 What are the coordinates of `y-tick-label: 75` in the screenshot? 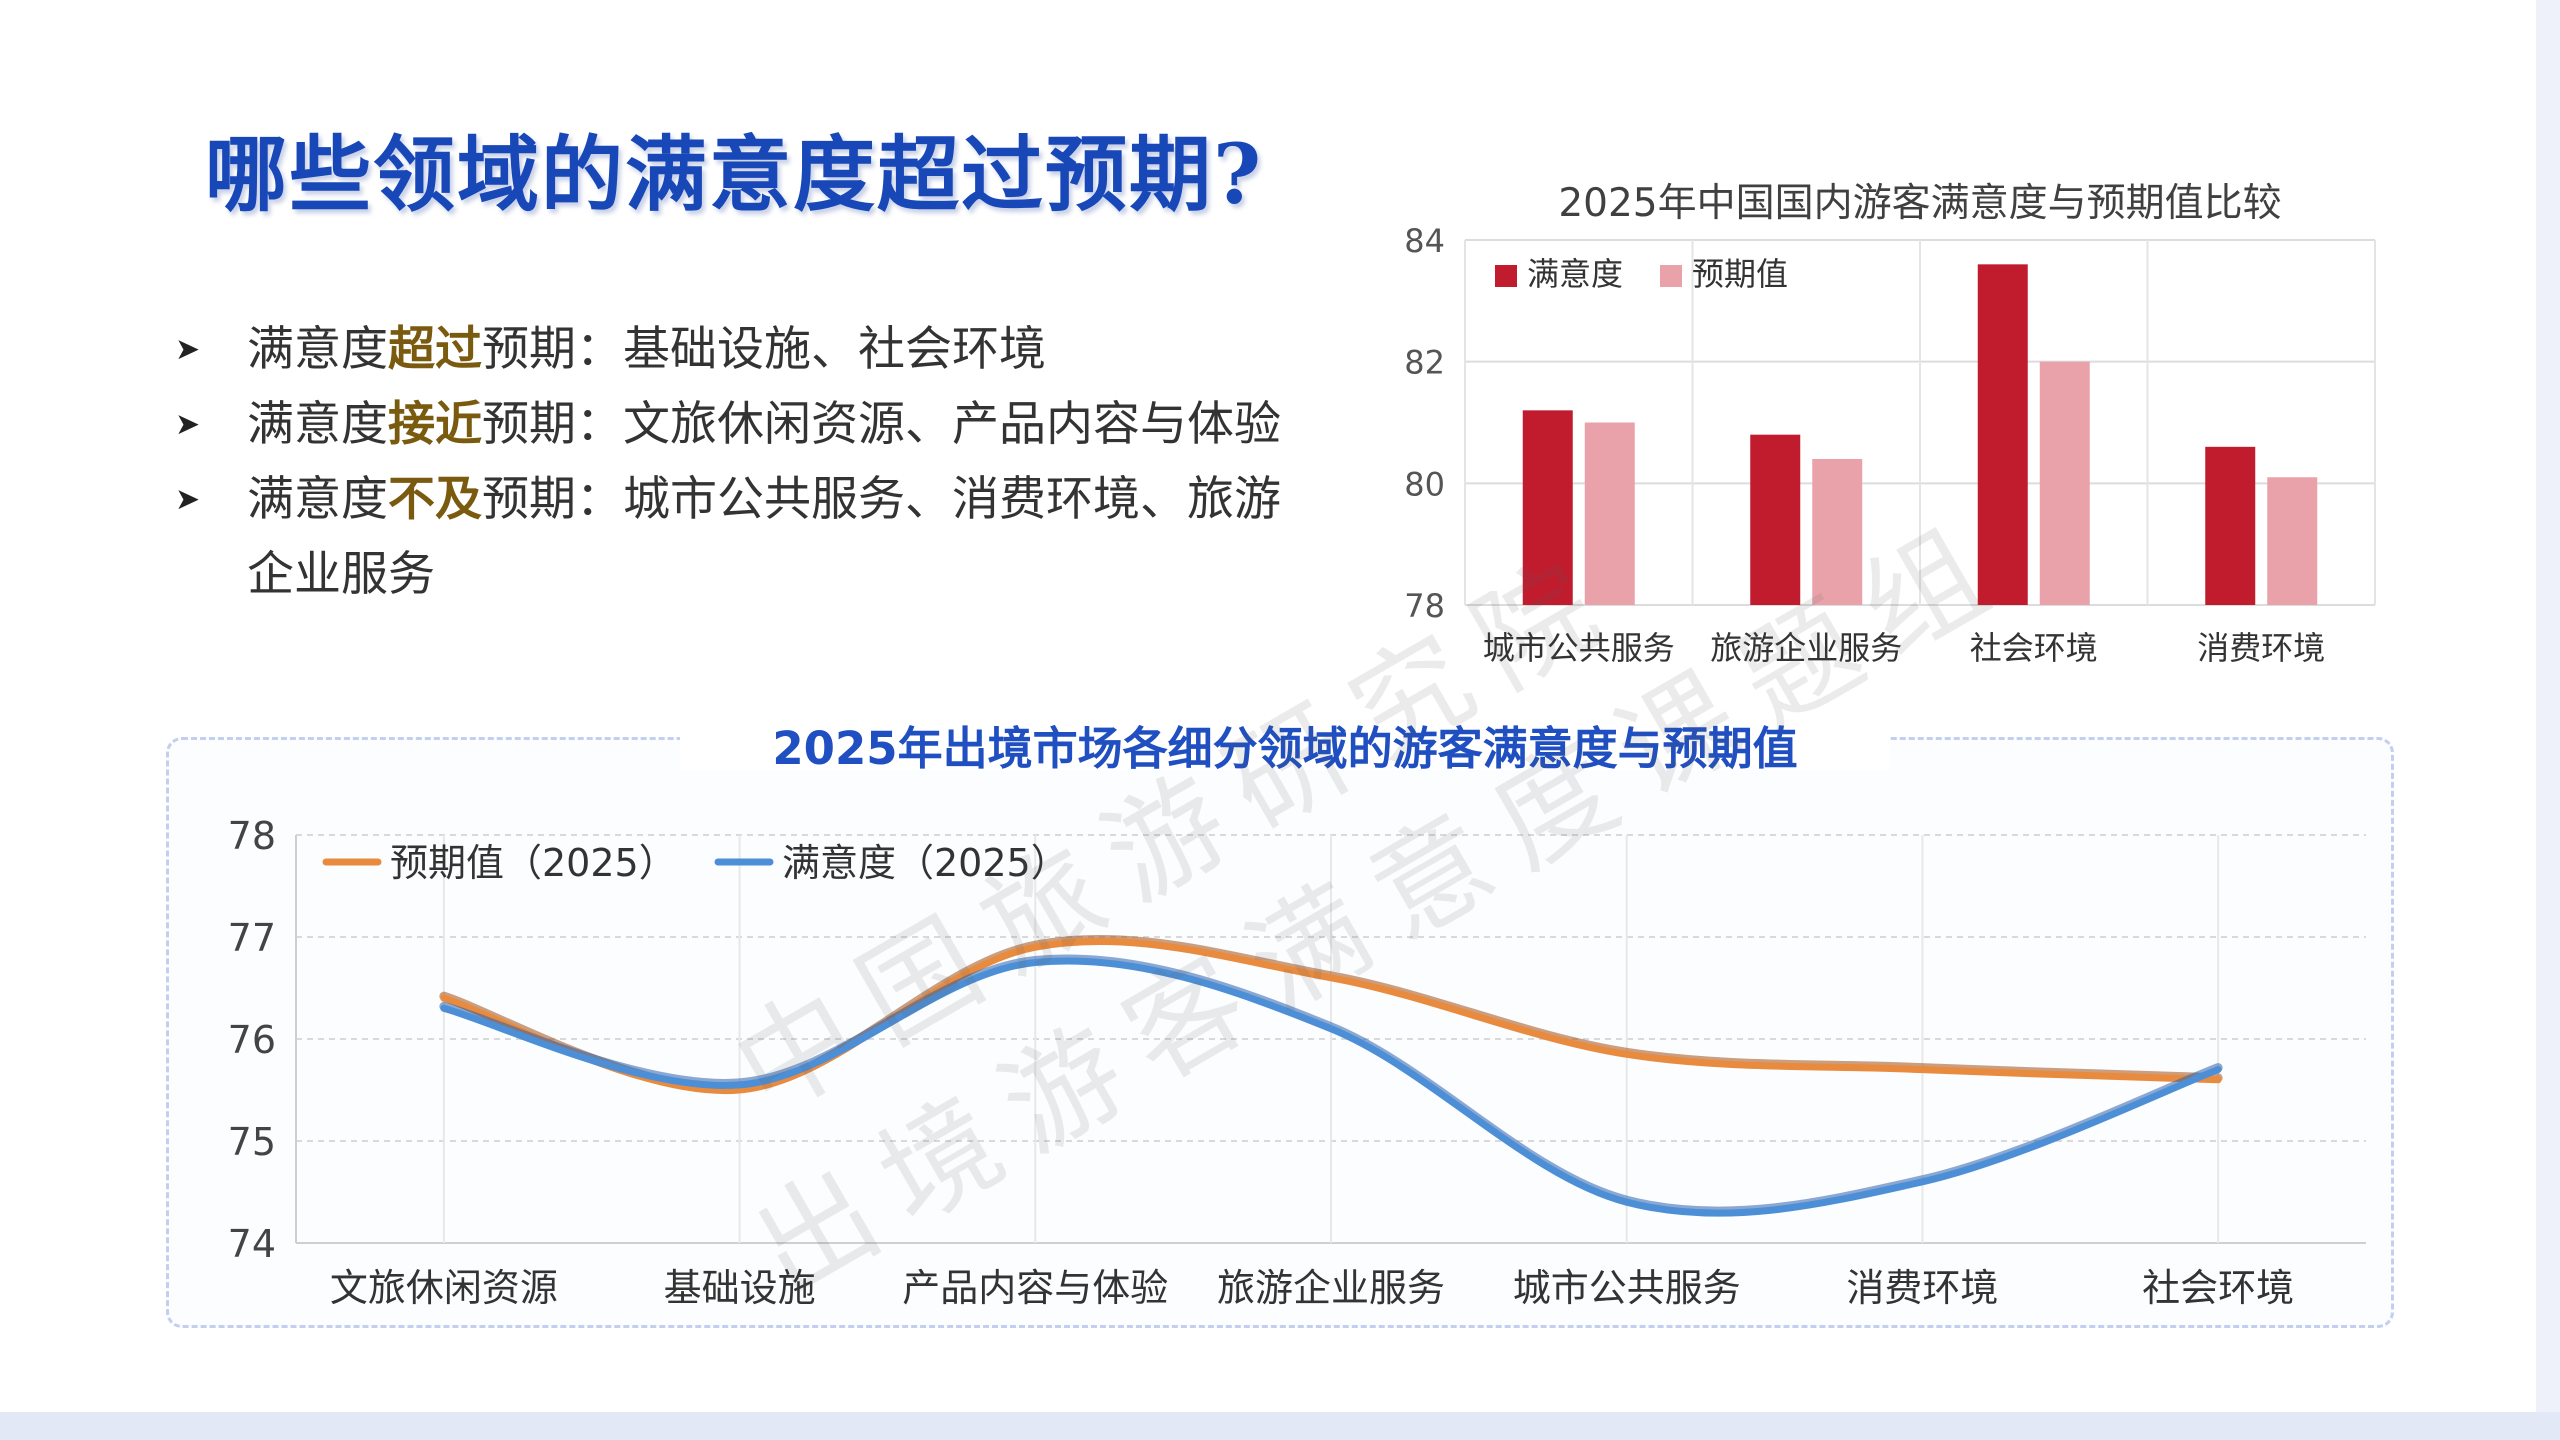 It's located at (252, 1142).